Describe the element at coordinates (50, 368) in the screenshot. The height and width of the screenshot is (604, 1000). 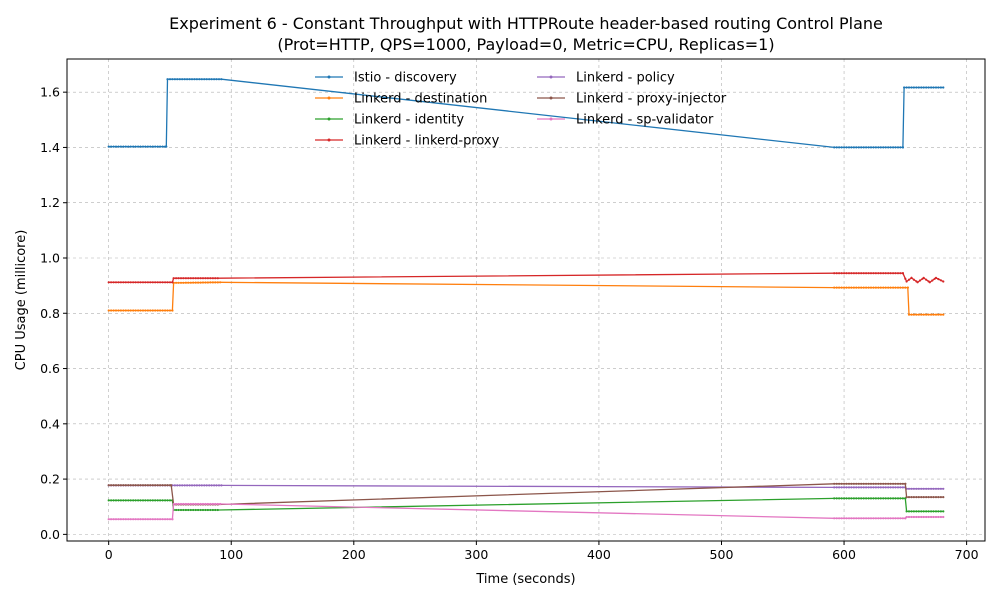
I see `y-tick-label: 0.6` at that location.